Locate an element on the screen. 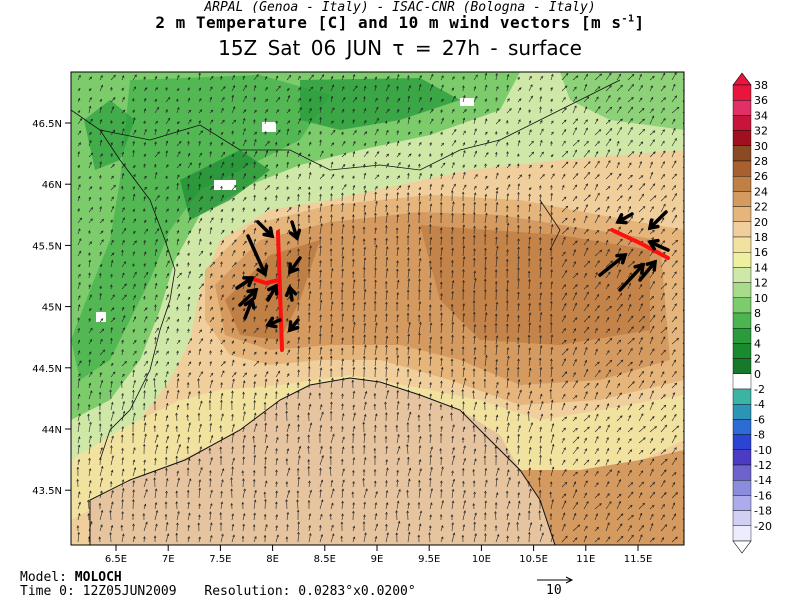 The image size is (800, 600). colorbar-segment is located at coordinates (742, 107).